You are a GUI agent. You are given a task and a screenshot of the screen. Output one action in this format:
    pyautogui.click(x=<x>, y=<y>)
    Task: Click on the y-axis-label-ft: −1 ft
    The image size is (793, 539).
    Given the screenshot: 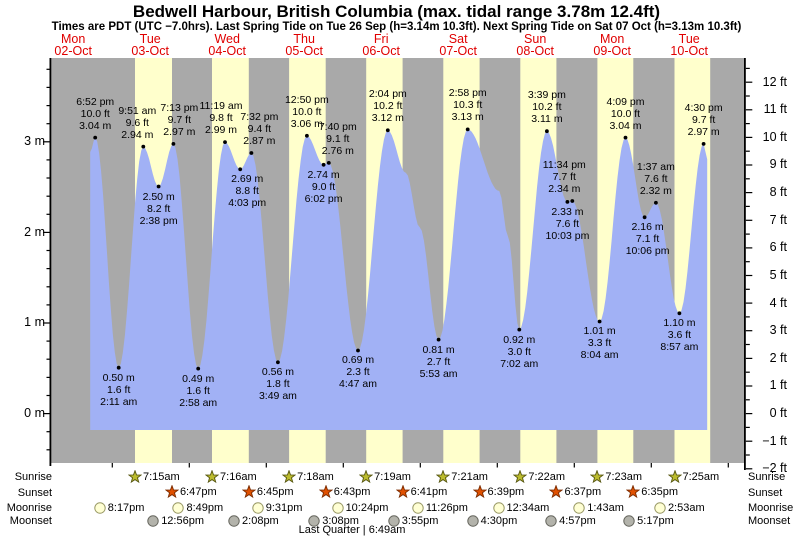 What is the action you would take?
    pyautogui.click(x=774, y=440)
    